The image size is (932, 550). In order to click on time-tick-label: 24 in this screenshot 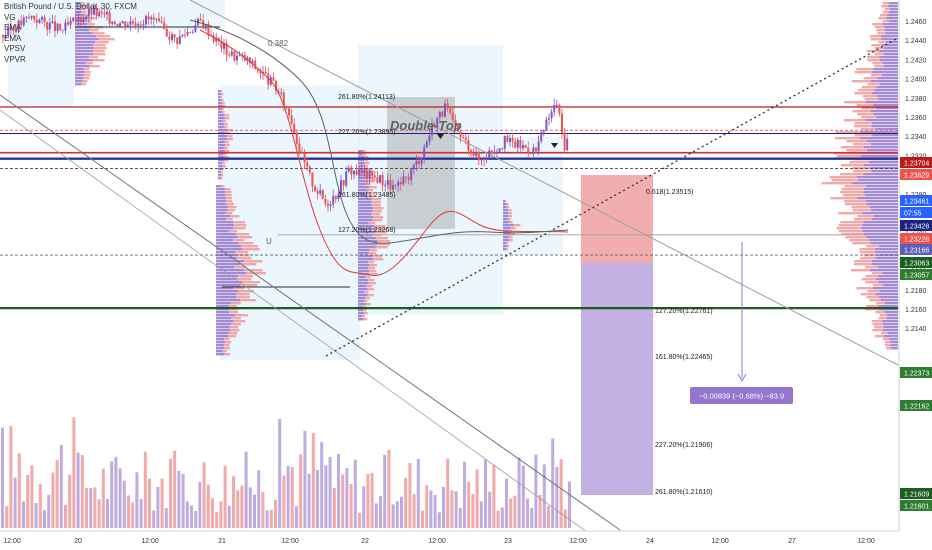, I will do `click(650, 541)`.